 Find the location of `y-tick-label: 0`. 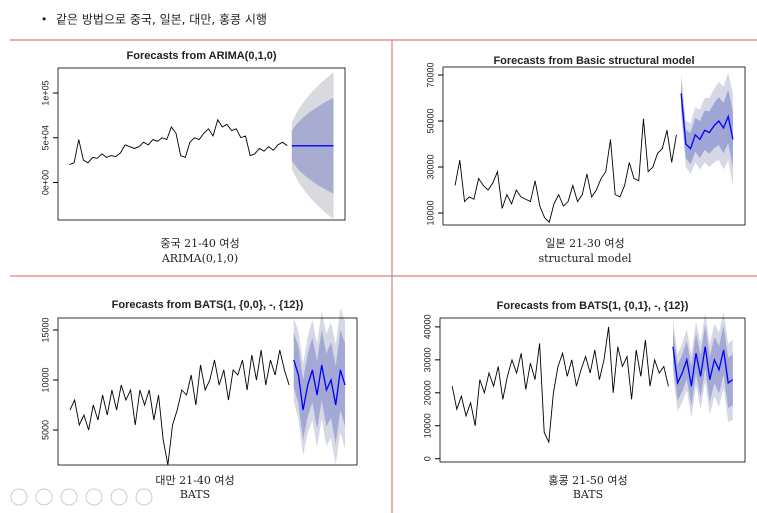

y-tick-label: 0 is located at coordinates (427, 458).